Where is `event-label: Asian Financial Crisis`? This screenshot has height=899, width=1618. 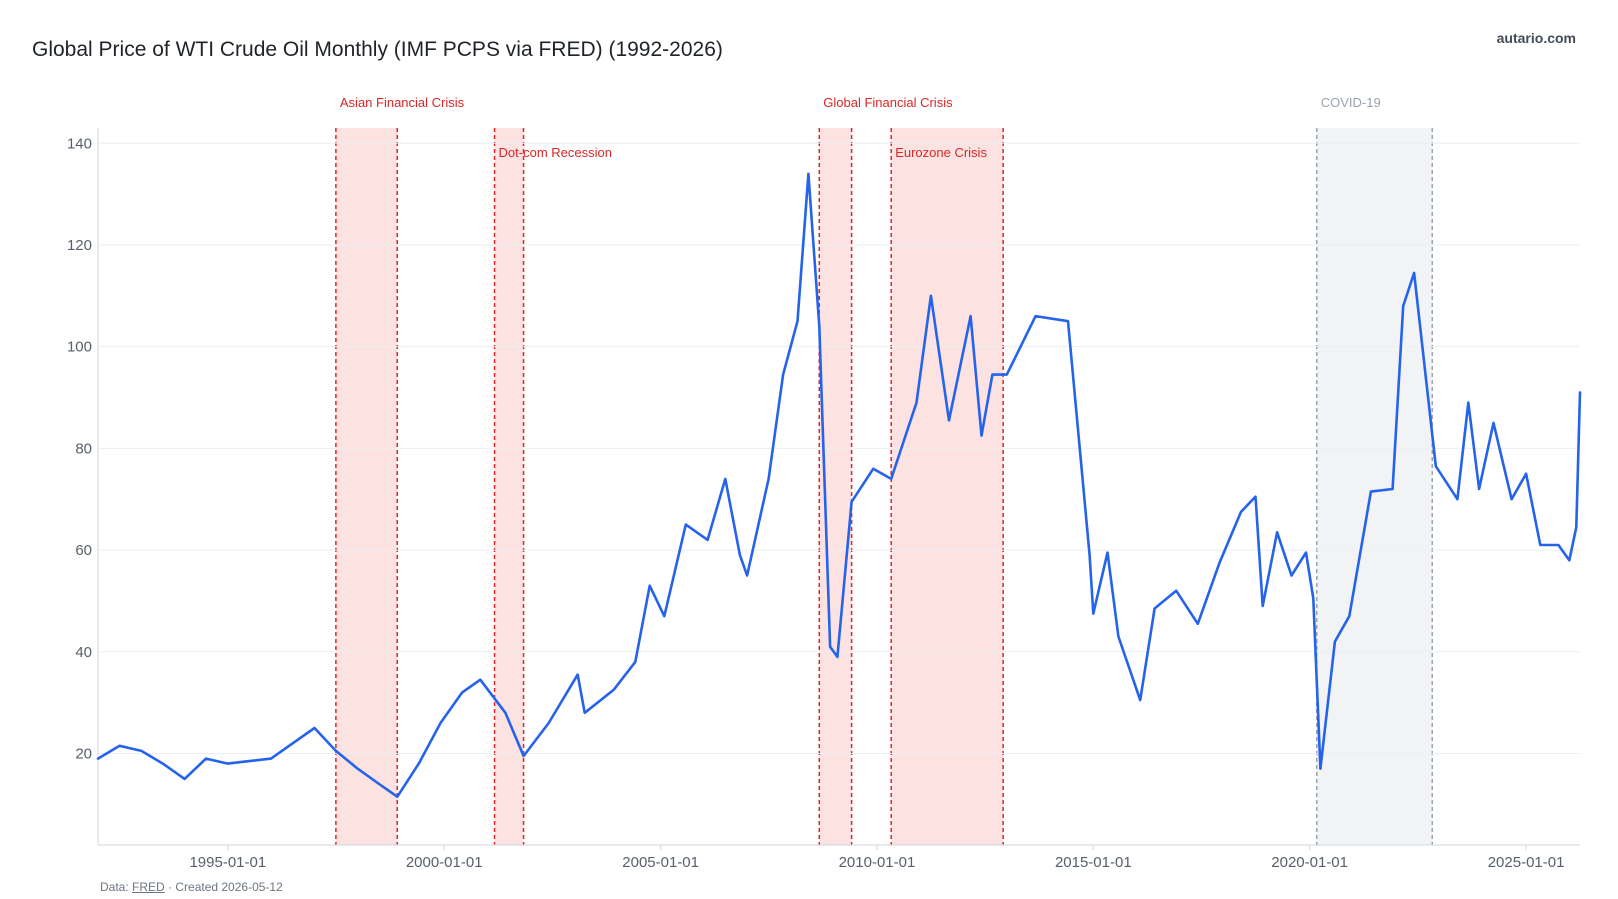
event-label: Asian Financial Crisis is located at coordinates (402, 102).